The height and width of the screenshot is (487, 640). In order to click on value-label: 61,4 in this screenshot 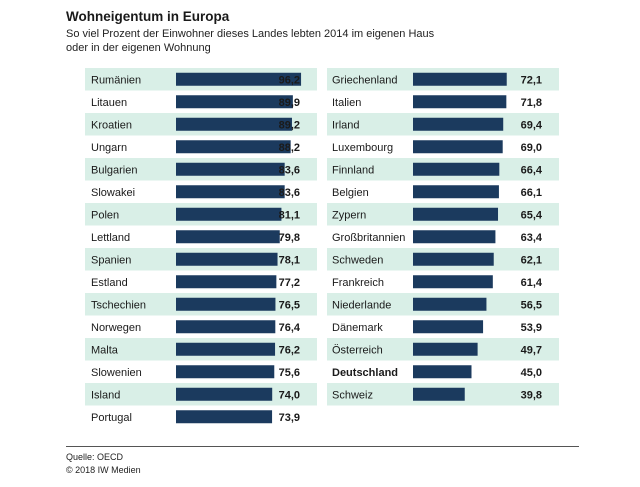, I will do `click(532, 283)`.